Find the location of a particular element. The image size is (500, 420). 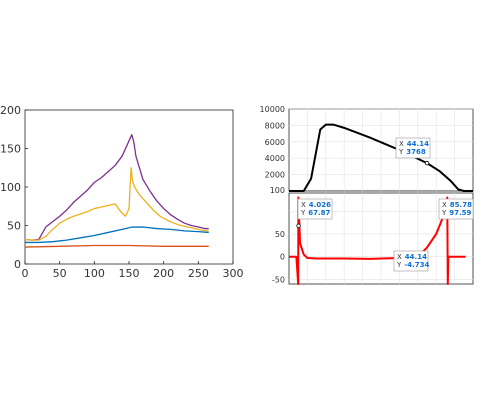

right-top-y-tick-label: 10000 is located at coordinates (272, 109).